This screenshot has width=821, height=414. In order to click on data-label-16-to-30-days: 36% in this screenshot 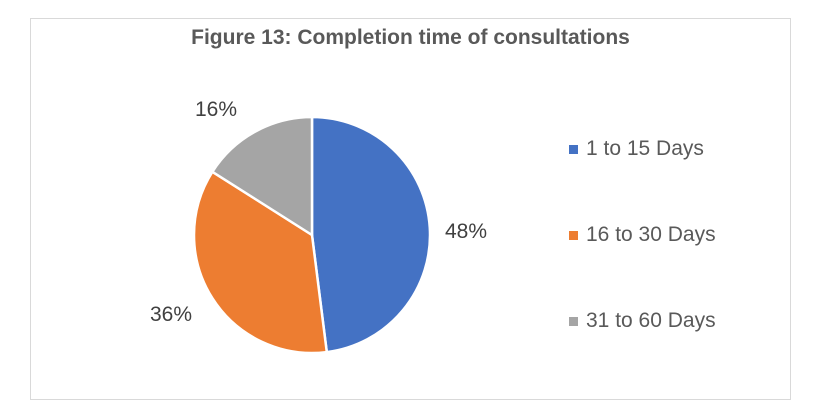, I will do `click(171, 314)`.